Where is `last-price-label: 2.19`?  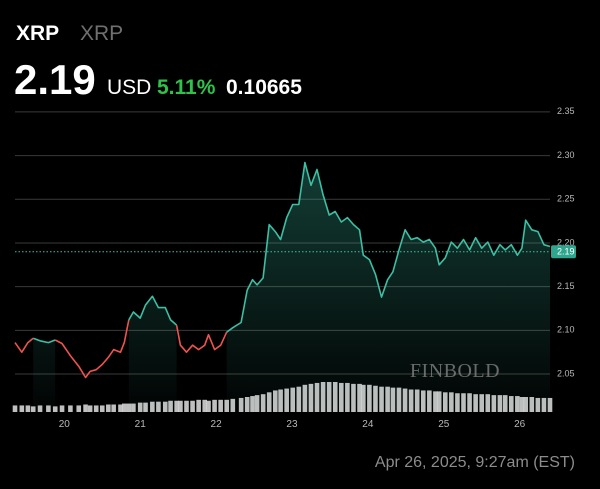
last-price-label: 2.19 is located at coordinates (566, 252).